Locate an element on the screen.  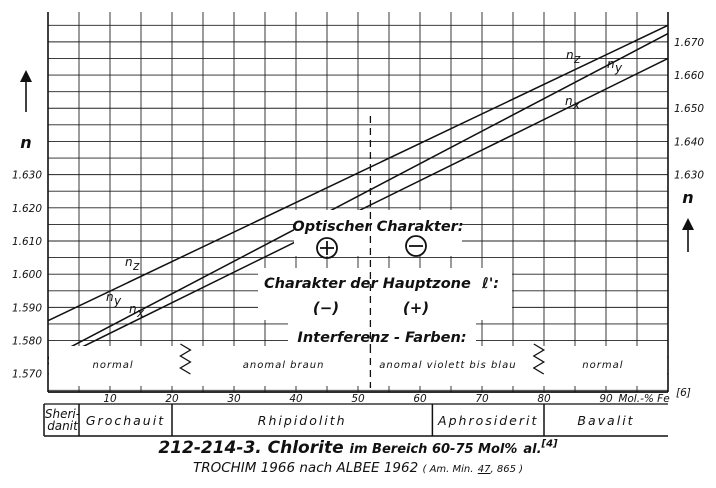
annotation-bg-interference is located at coordinates (382, 333).